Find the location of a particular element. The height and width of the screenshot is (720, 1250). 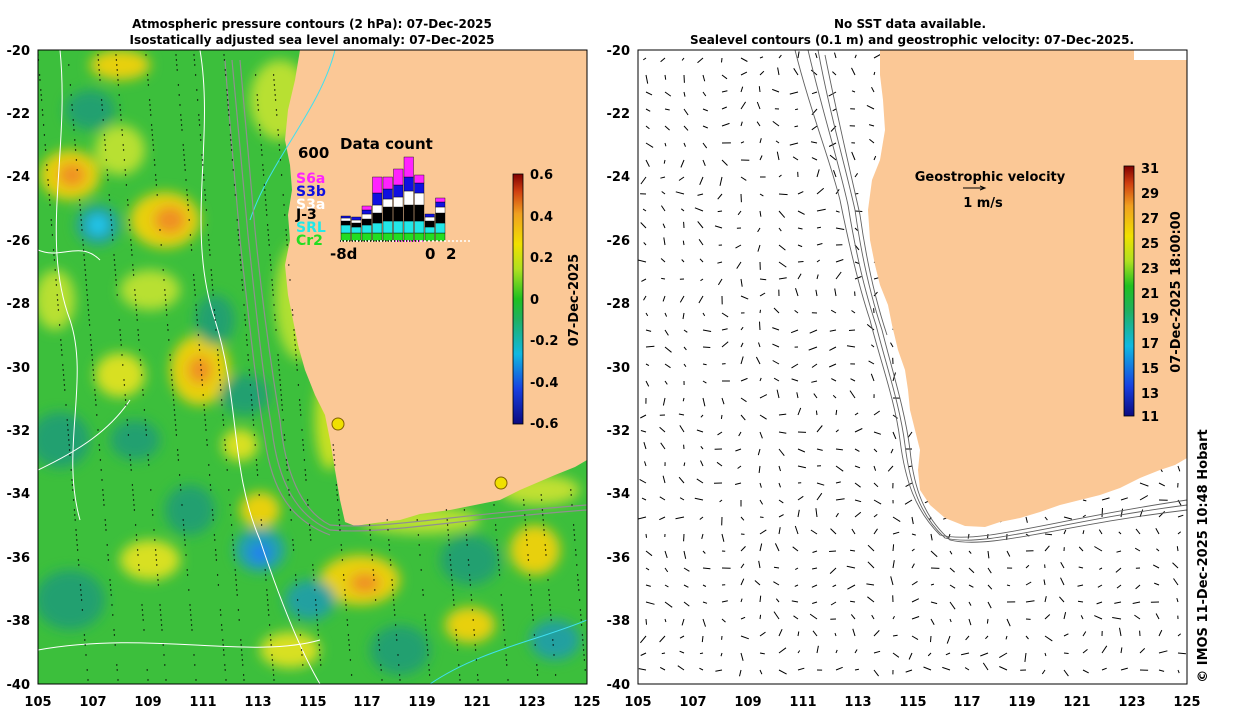

data-count-max: 600 is located at coordinates (313, 153).